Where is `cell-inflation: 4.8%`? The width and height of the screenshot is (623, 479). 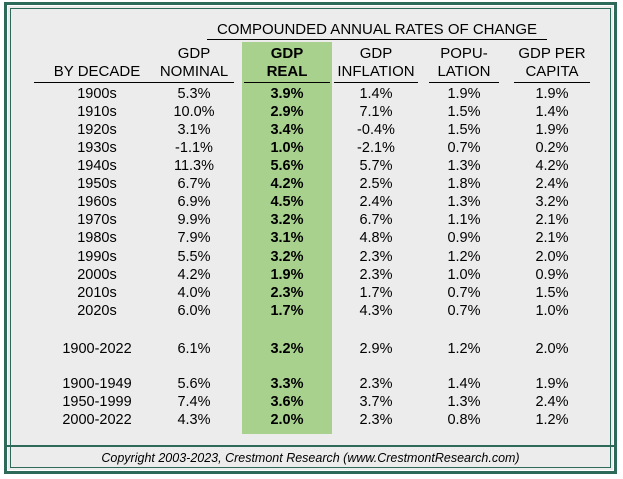
cell-inflation: 4.8% is located at coordinates (376, 238).